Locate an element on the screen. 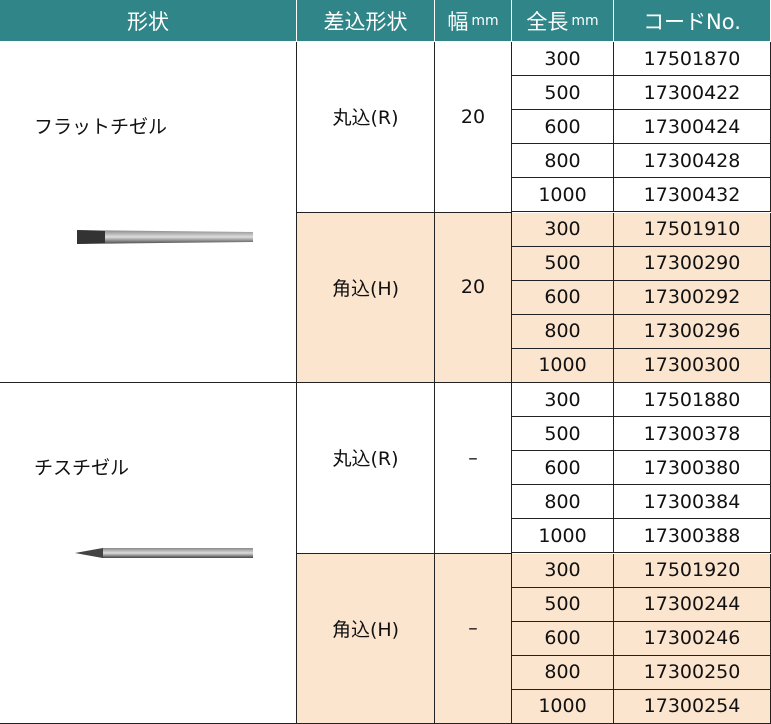 The width and height of the screenshot is (771, 724). code-cell: 17300250 is located at coordinates (692, 672).